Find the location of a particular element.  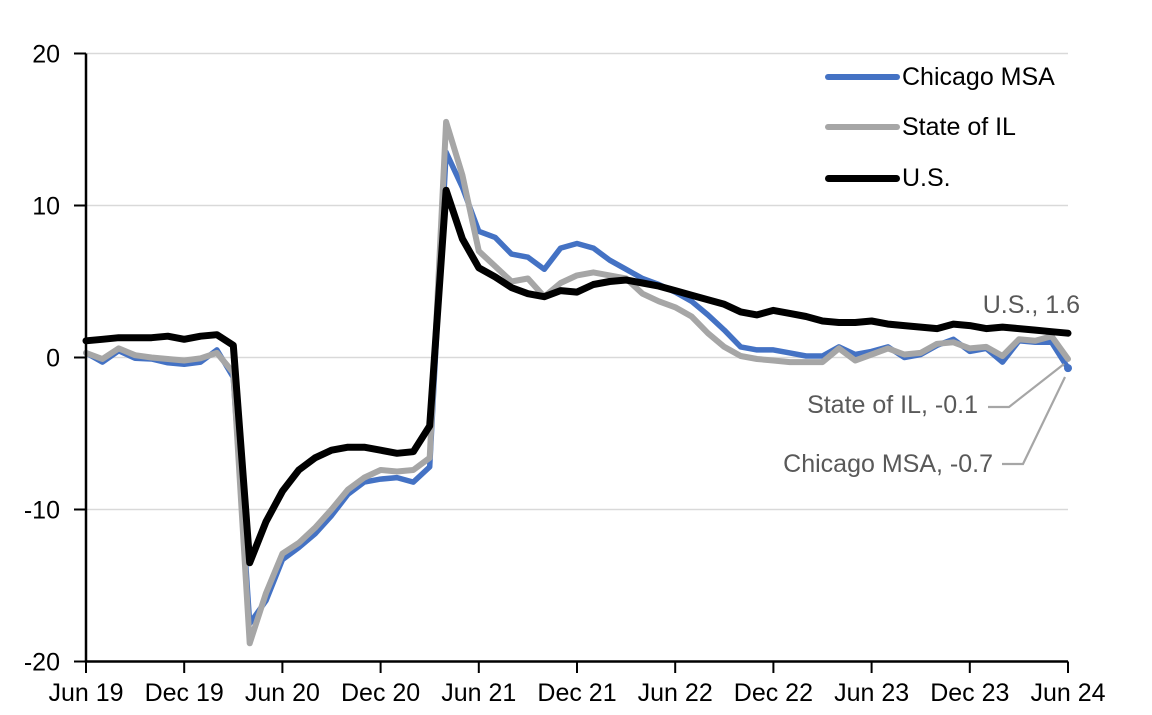

y-tick-label--10: -10 is located at coordinates (42, 511).